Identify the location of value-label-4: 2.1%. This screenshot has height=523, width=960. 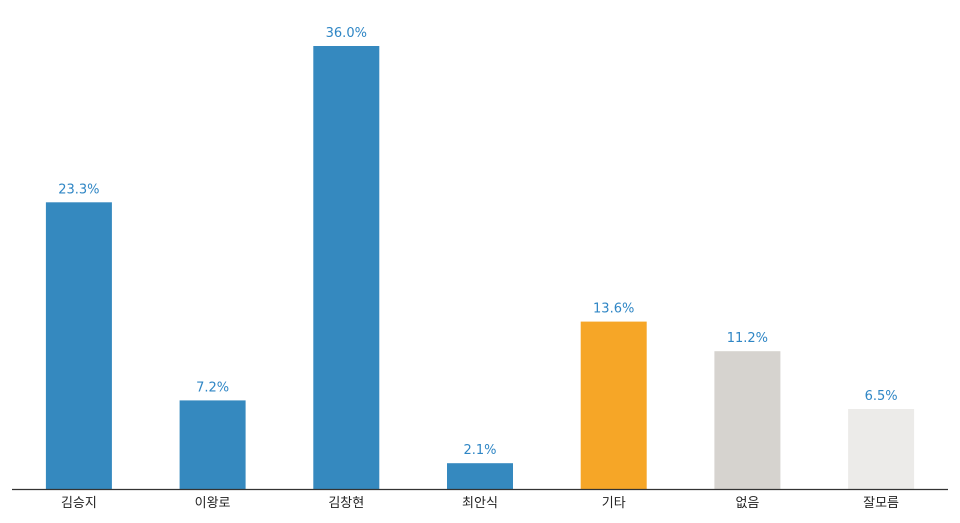
(479, 450).